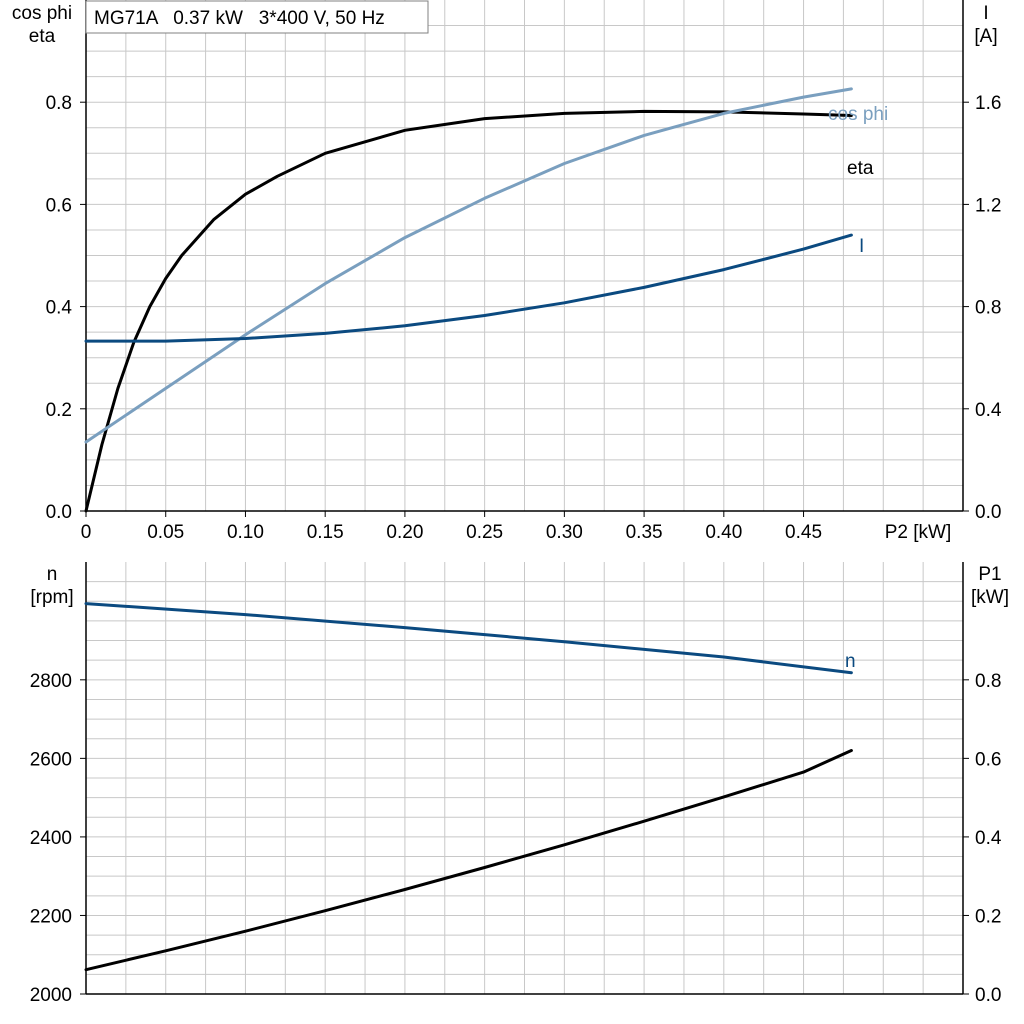 The image size is (1024, 1024). What do you see at coordinates (803, 532) in the screenshot?
I see `top-x-tick-label: 0.45` at bounding box center [803, 532].